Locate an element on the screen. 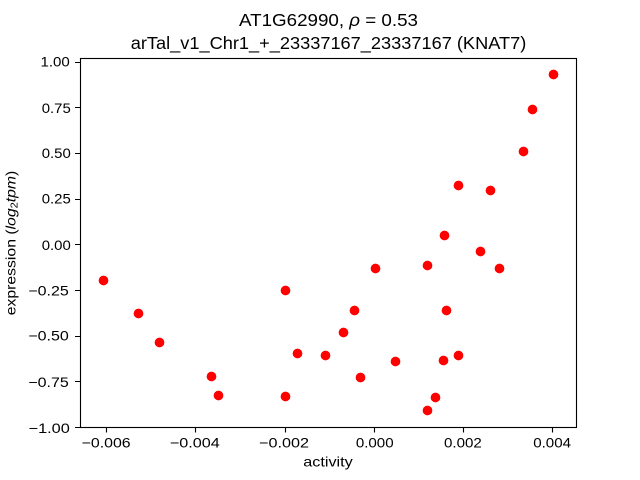 This screenshot has height=480, width=640. svg-text: 0.000 is located at coordinates (375, 443).